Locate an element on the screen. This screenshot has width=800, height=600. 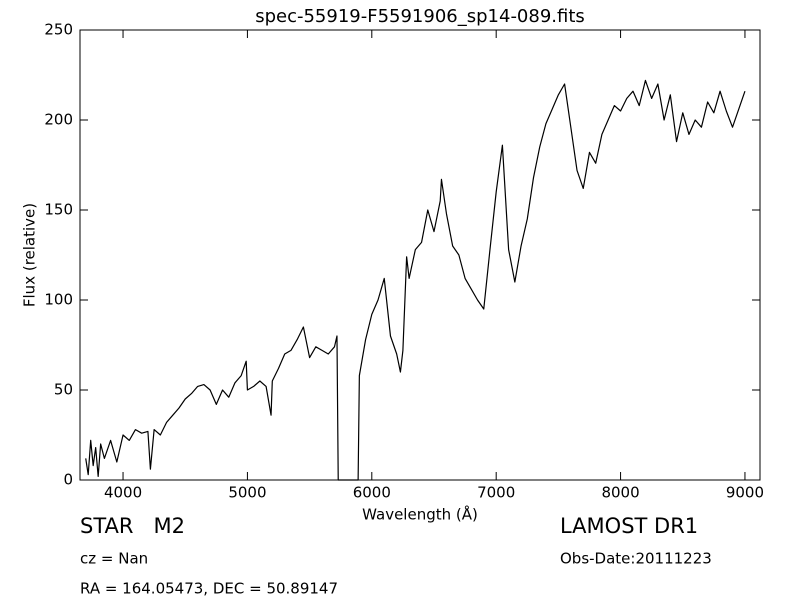
y-tick-label: 150 is located at coordinates (58, 210).